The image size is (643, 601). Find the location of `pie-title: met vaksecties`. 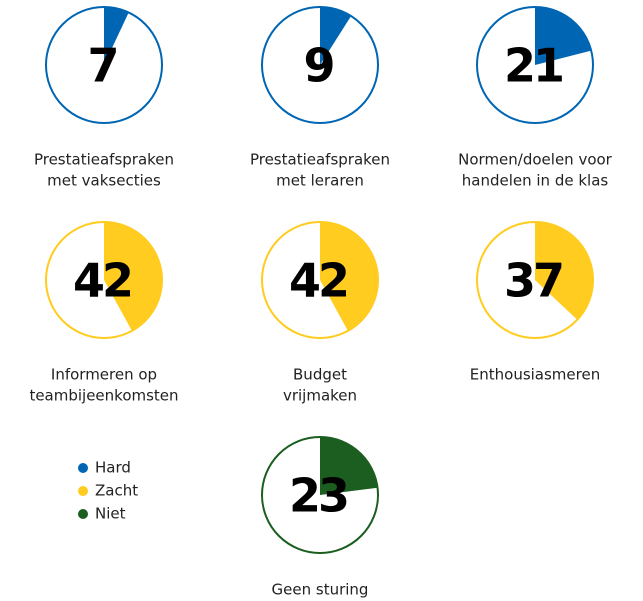

pie-title: met vaksecties is located at coordinates (104, 181).